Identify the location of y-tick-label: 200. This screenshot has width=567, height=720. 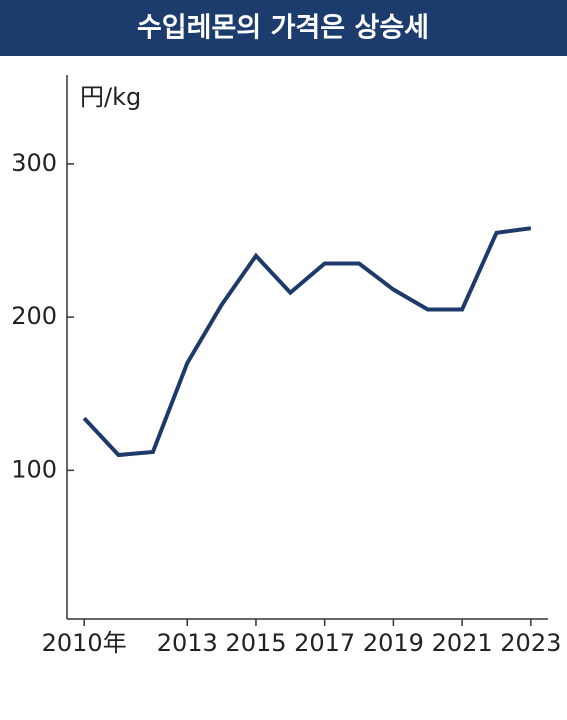
(34, 316).